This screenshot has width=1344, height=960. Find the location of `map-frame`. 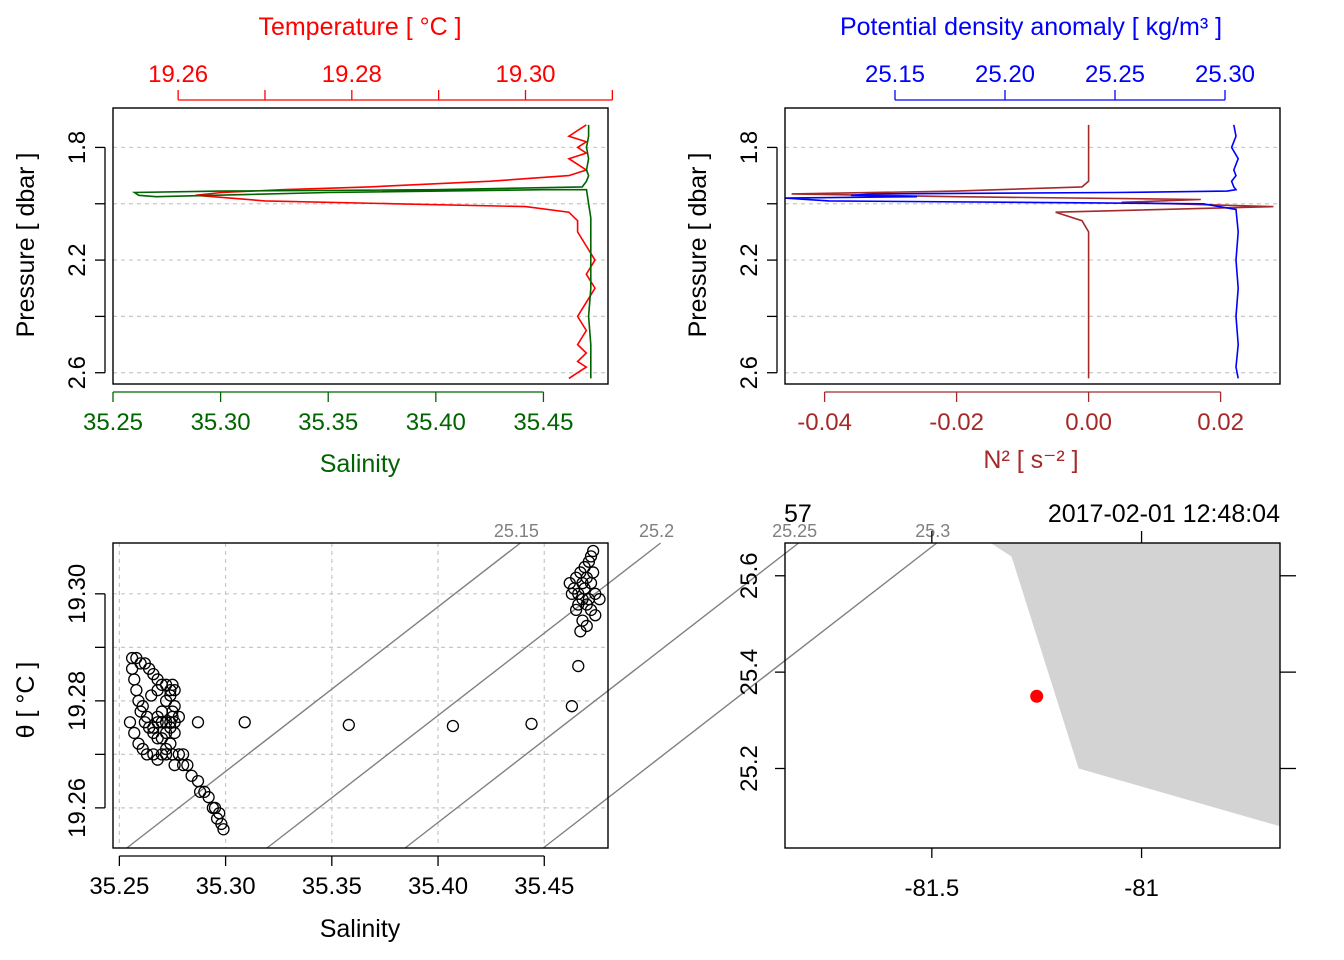

map-frame is located at coordinates (1032, 695).